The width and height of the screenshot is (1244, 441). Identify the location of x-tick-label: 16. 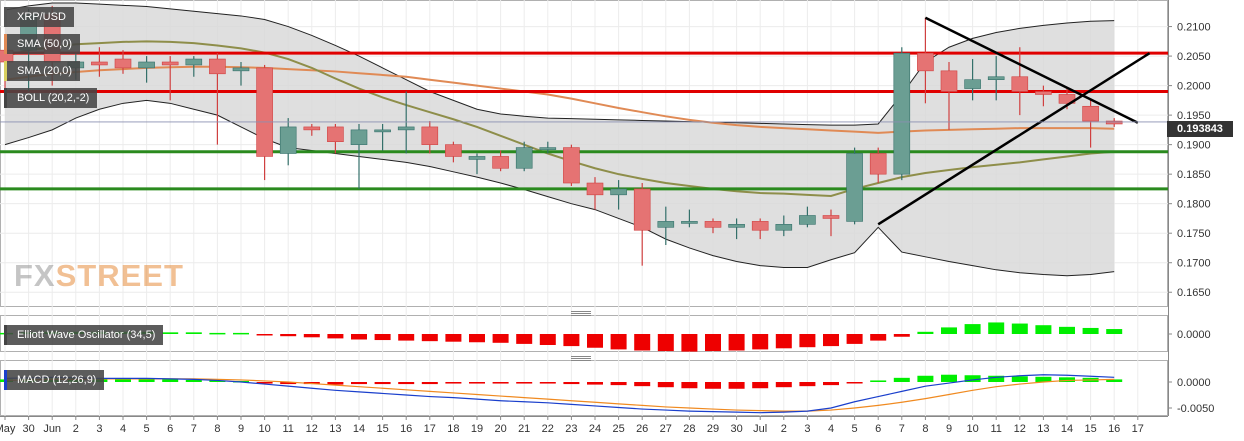
(1114, 429).